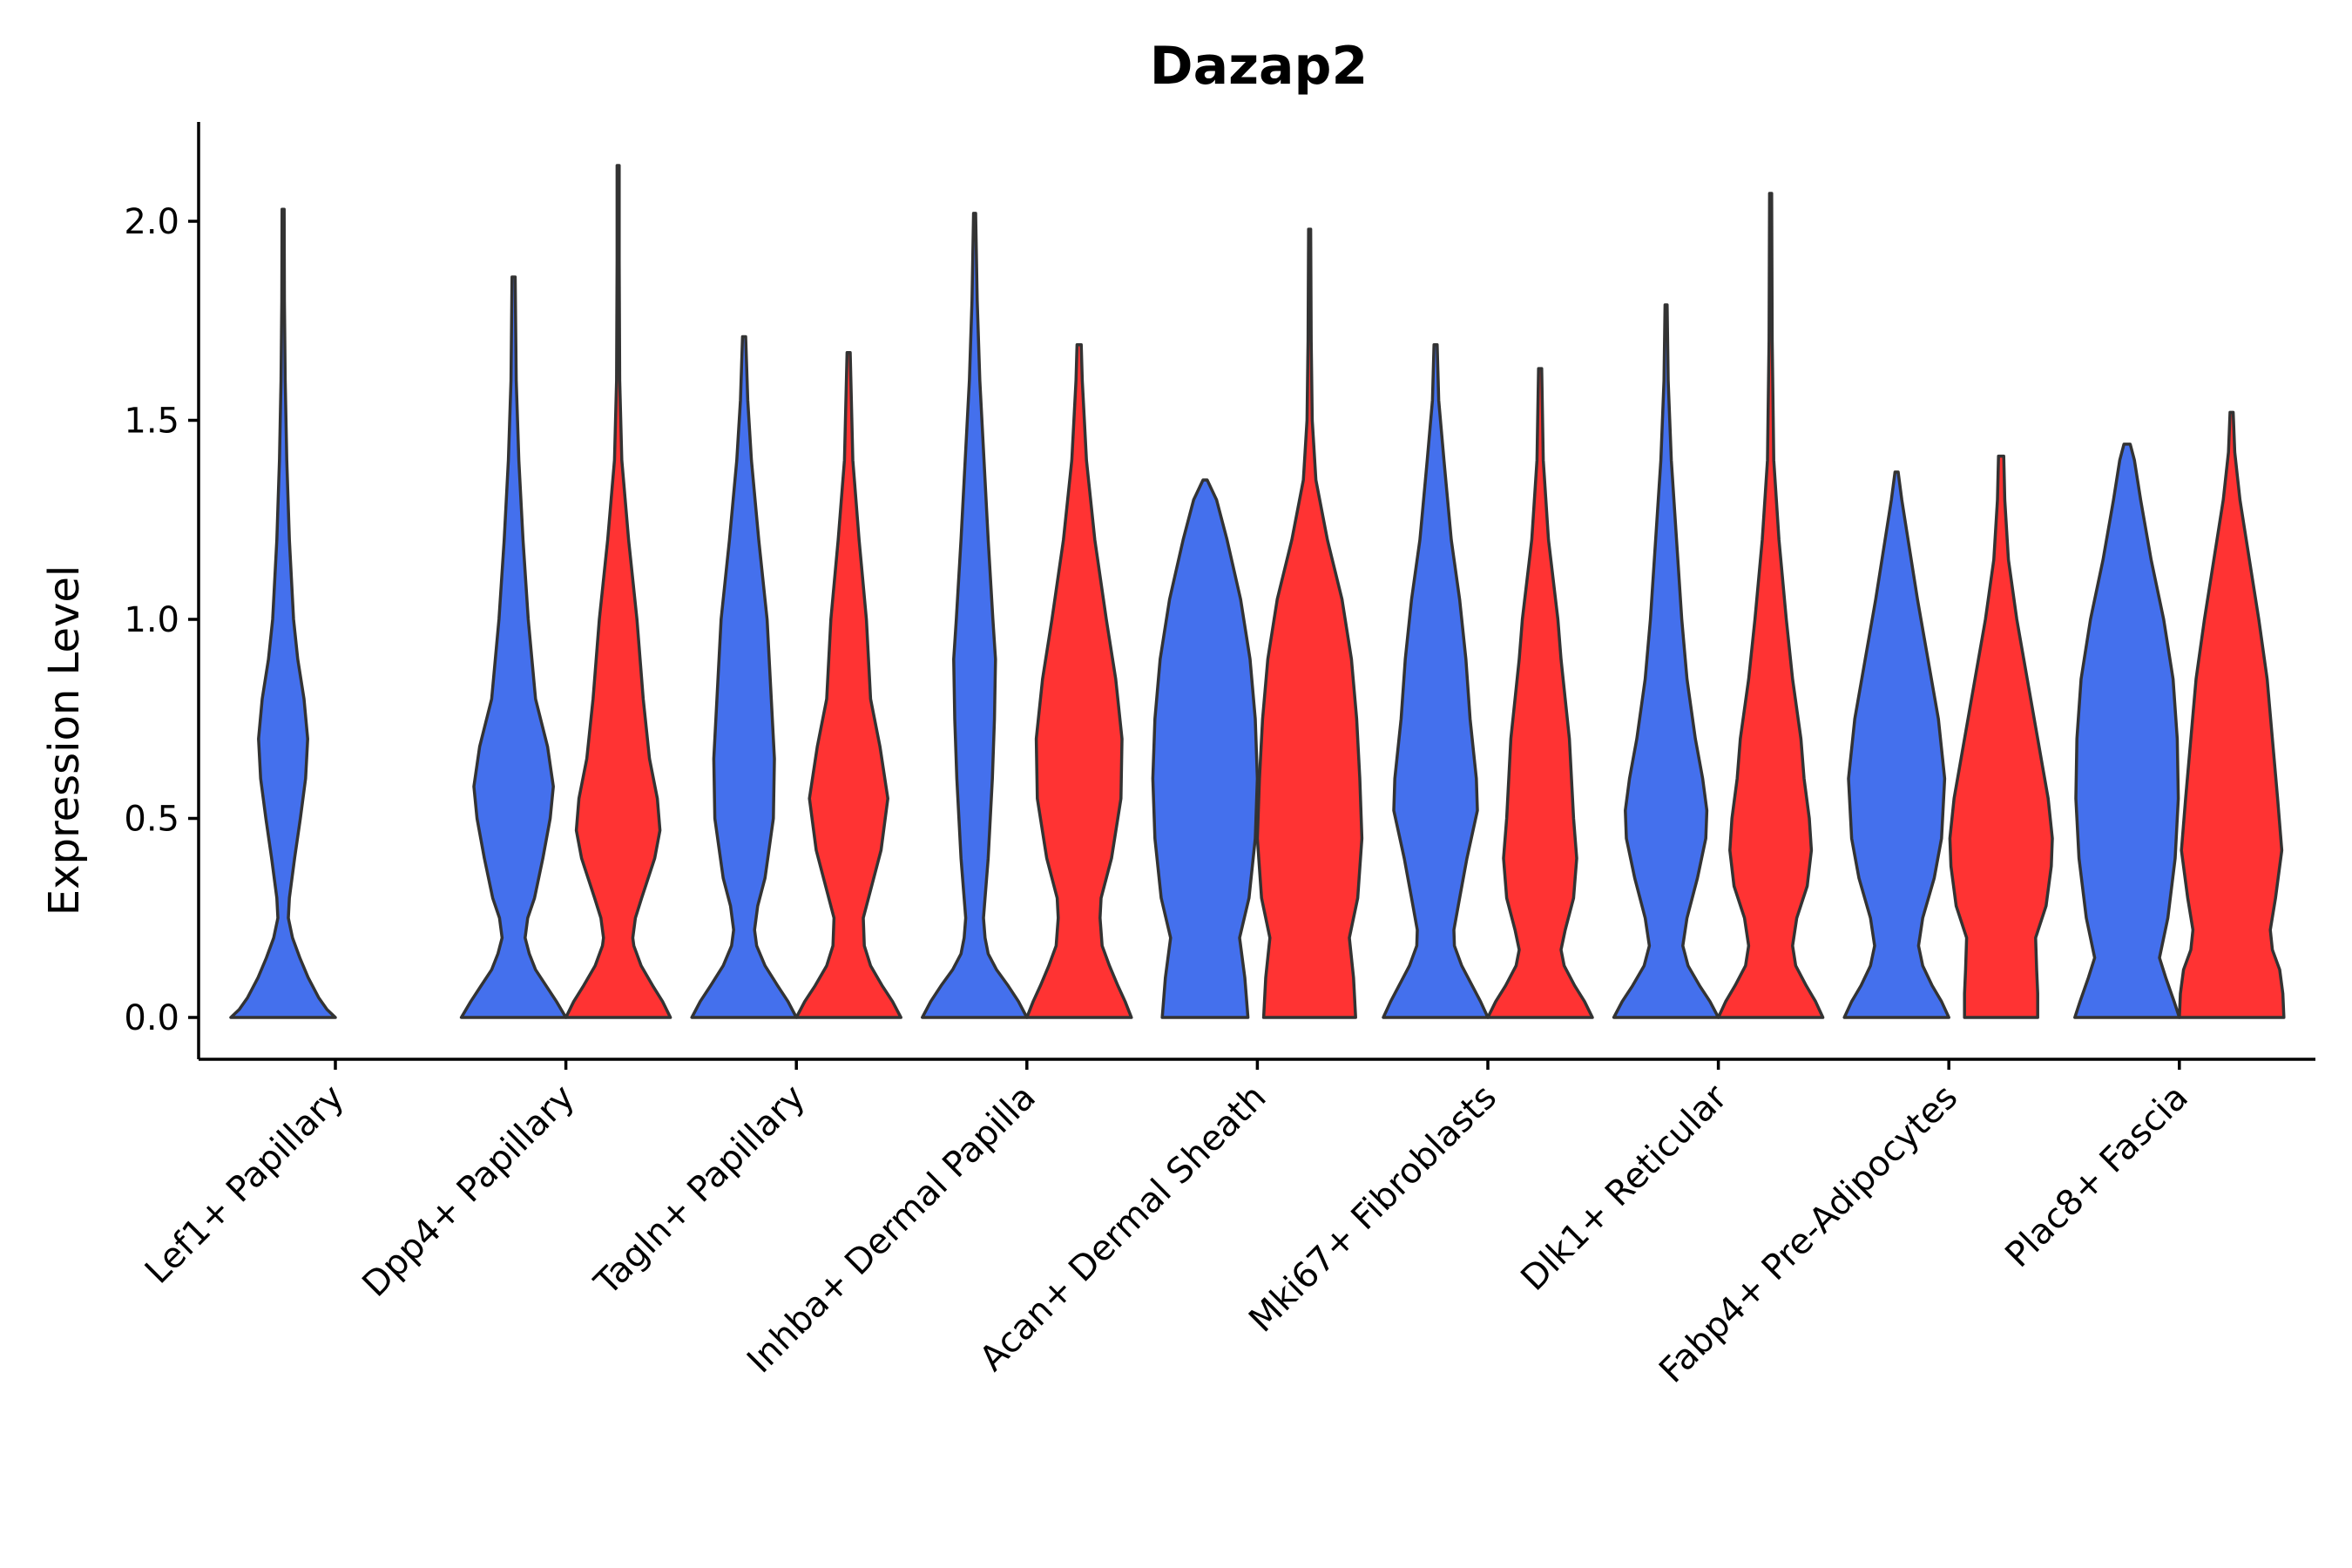 The image size is (2352, 1568). I want to click on x-tick-label: Mki67+ Fibroblasts, so click(1372, 1209).